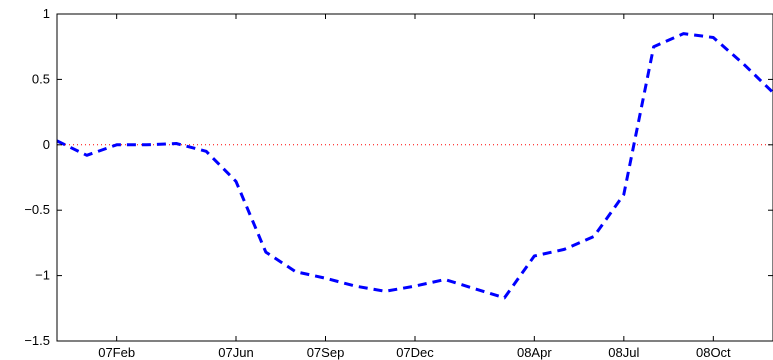 The image size is (773, 360). I want to click on y-tick-label: −1.5, so click(37, 340).